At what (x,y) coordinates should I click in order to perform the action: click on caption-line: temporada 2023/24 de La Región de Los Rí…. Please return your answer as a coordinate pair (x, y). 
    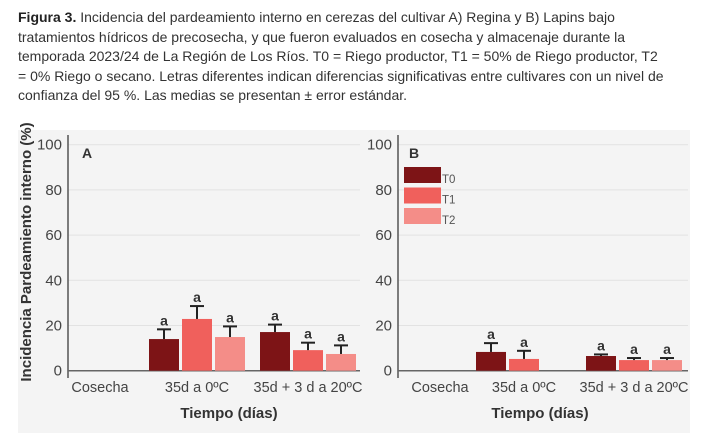
    Looking at the image, I should click on (338, 56).